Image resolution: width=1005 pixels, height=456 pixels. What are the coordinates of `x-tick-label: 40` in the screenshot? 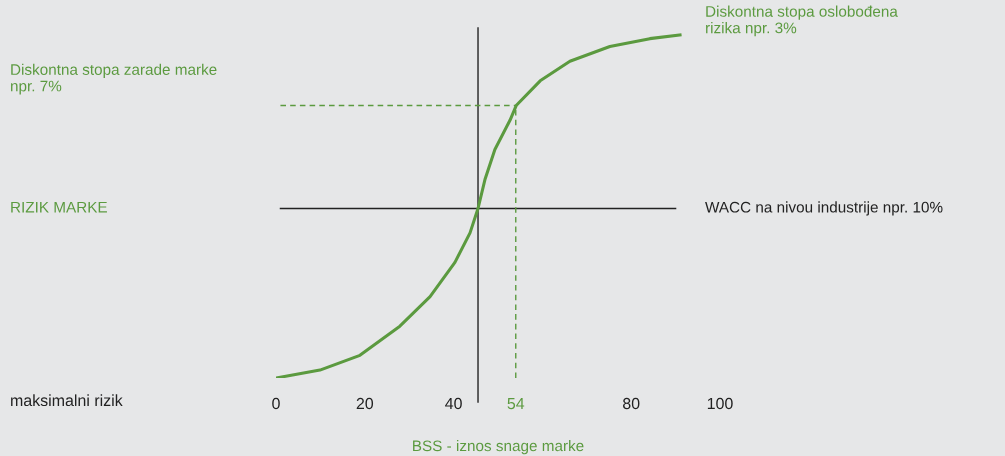 It's located at (453, 403).